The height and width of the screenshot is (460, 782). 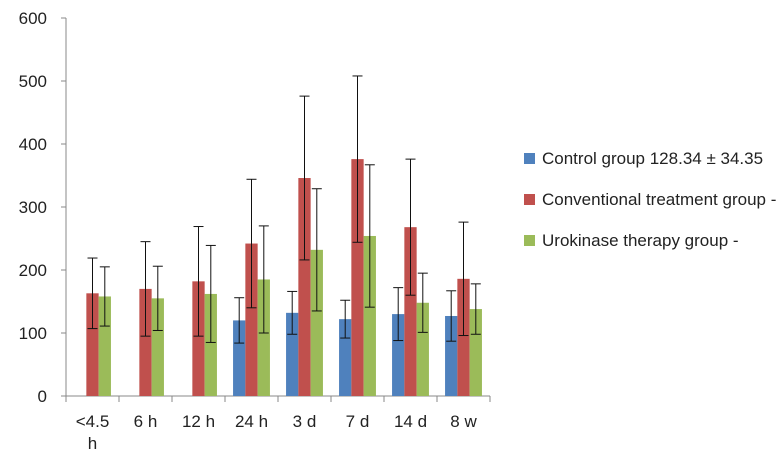 What do you see at coordinates (358, 421) in the screenshot?
I see `x-tick-label: 7 d` at bounding box center [358, 421].